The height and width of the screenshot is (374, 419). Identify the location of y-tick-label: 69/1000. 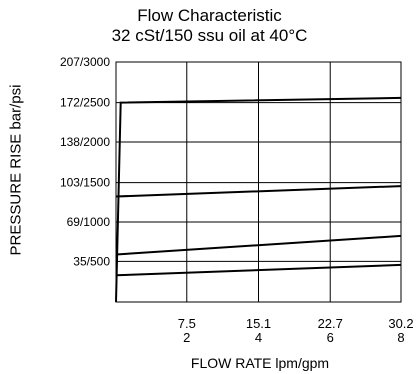
(89, 222).